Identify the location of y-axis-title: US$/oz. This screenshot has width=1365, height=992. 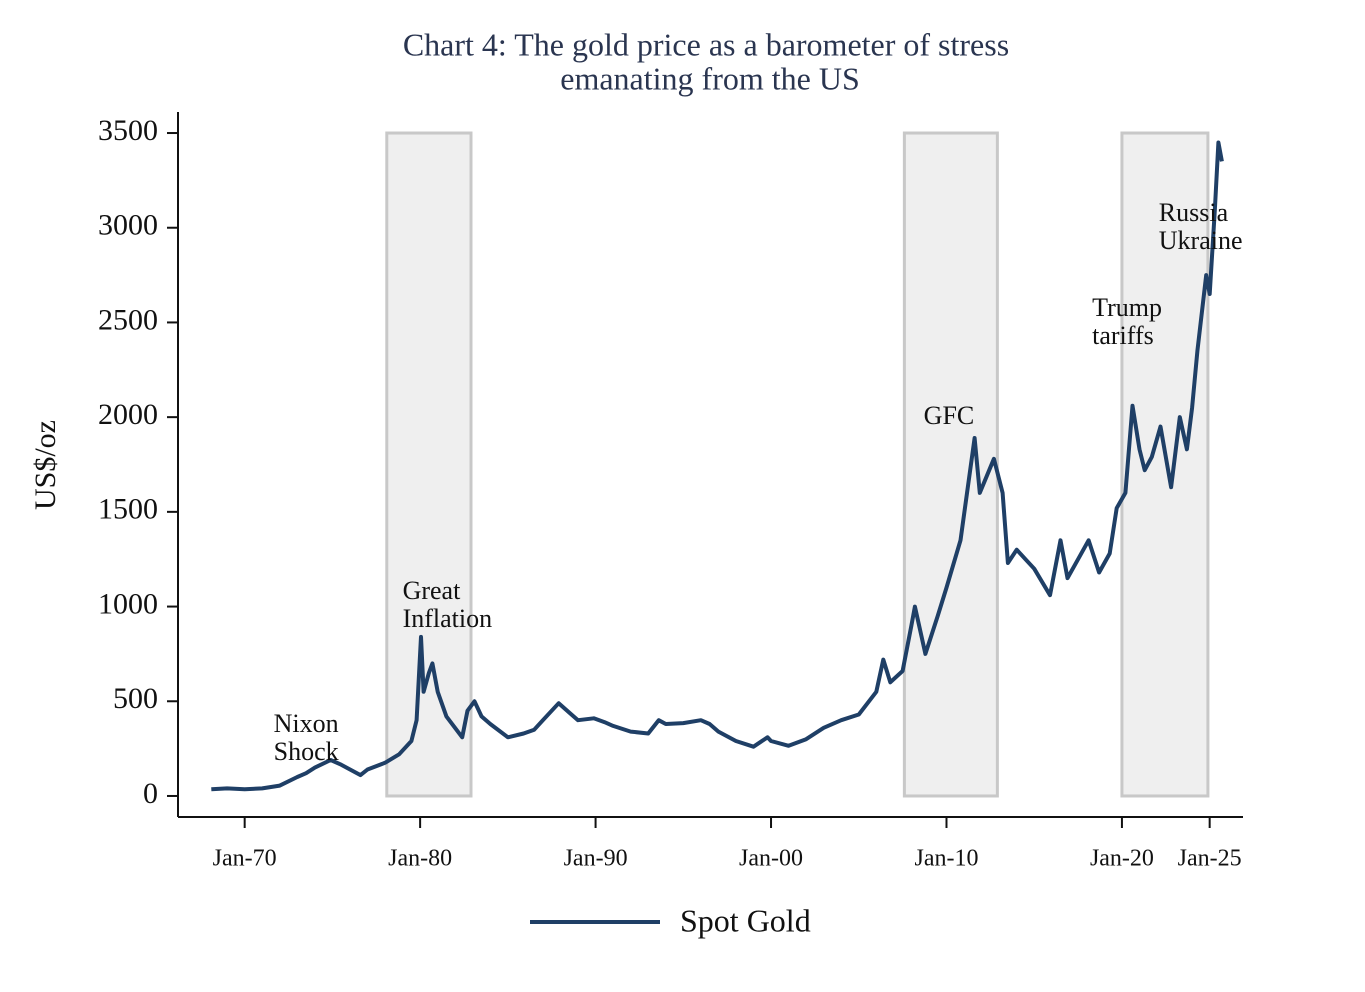
(45, 465).